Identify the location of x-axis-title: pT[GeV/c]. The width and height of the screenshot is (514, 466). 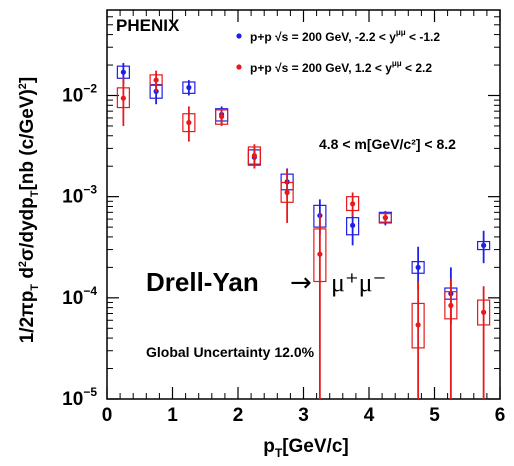
(305, 448).